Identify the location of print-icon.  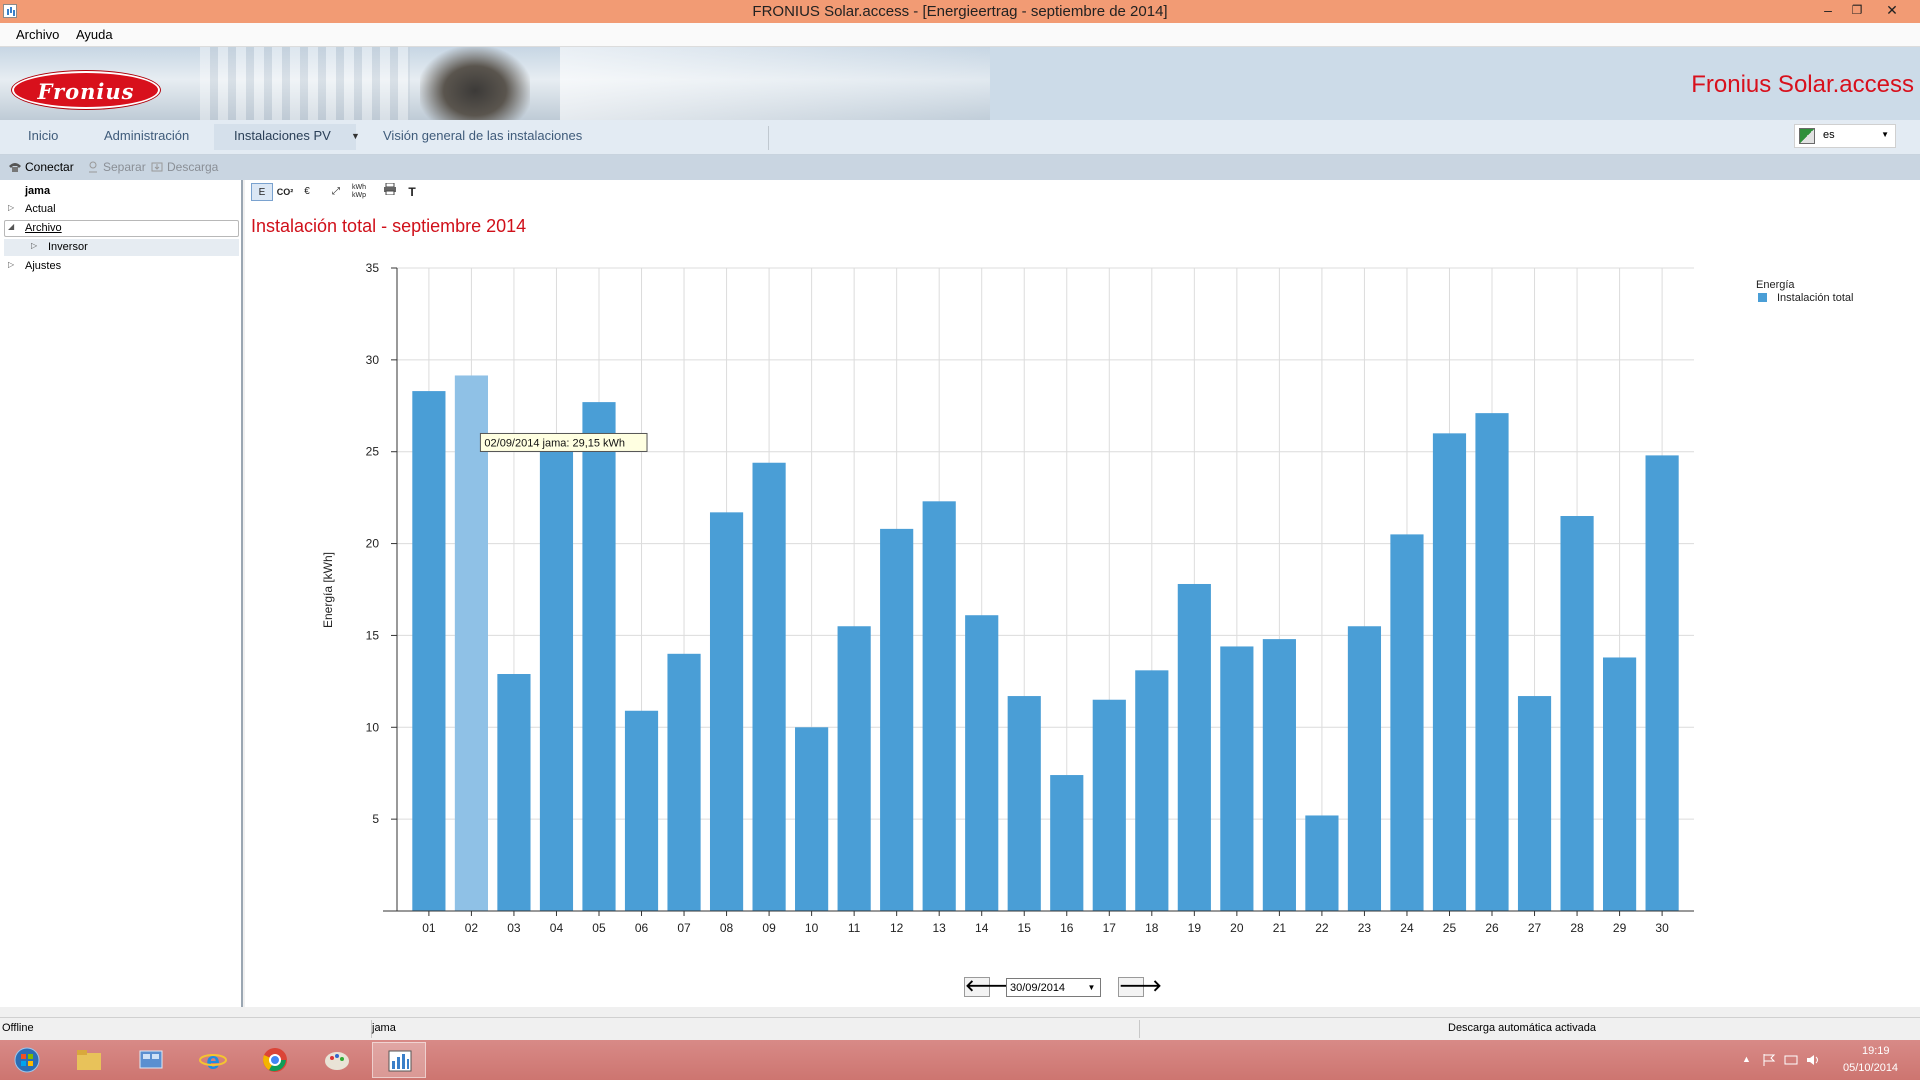
(390, 191).